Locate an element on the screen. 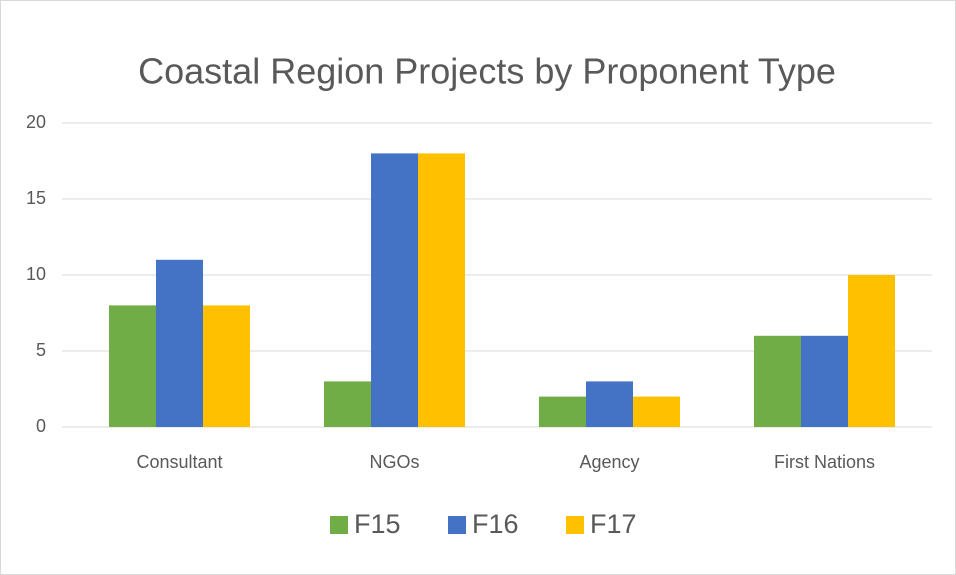  x-tick-label: Agency is located at coordinates (609, 462).